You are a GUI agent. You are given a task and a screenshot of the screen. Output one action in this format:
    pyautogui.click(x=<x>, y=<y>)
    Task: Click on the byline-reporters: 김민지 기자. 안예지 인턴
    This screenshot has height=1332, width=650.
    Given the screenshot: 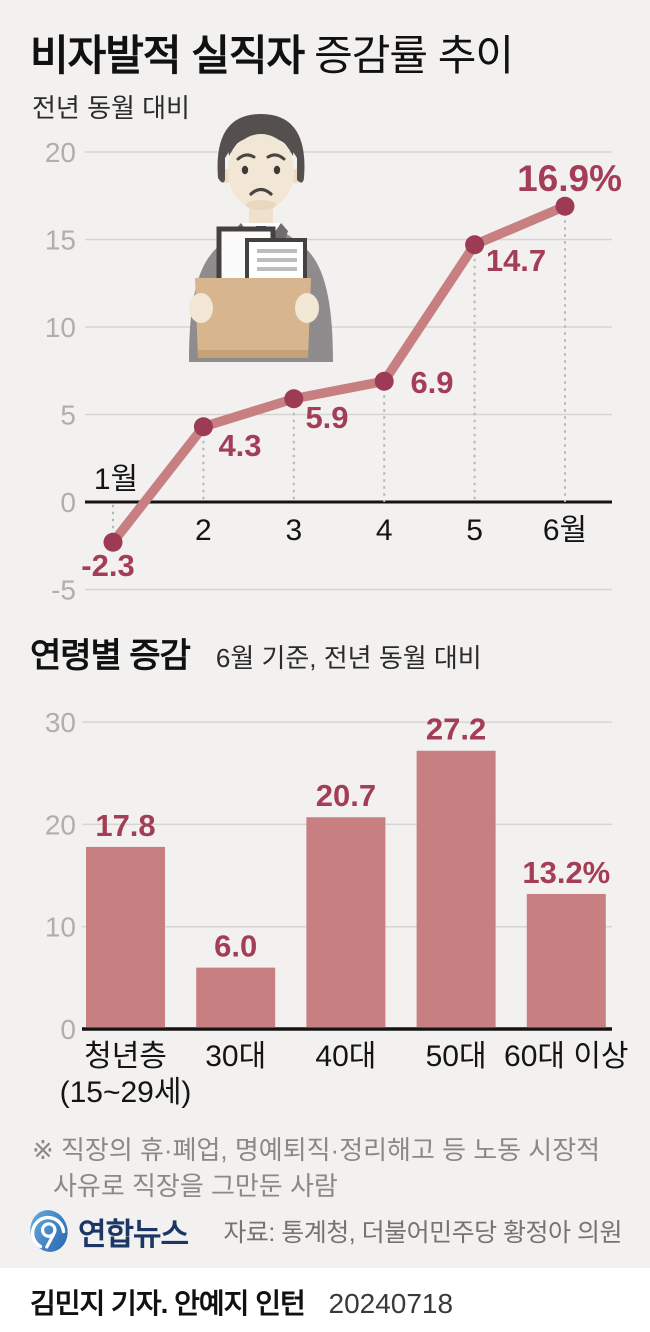 What is the action you would take?
    pyautogui.click(x=168, y=1303)
    